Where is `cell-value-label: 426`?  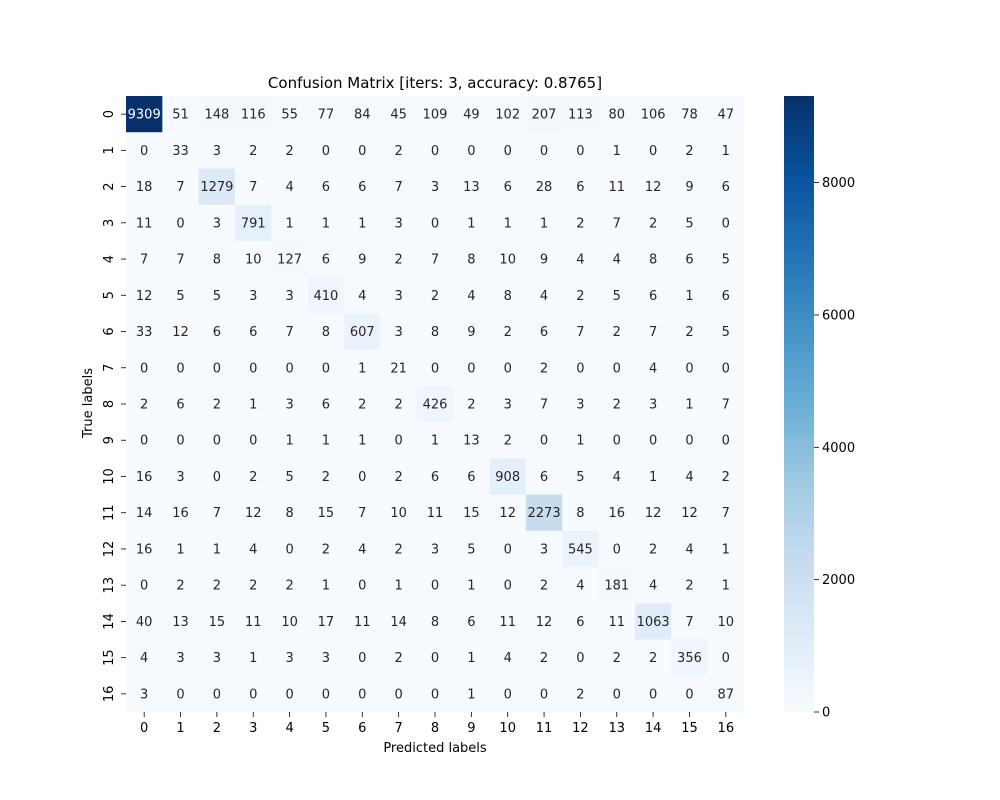
cell-value-label: 426 is located at coordinates (435, 405).